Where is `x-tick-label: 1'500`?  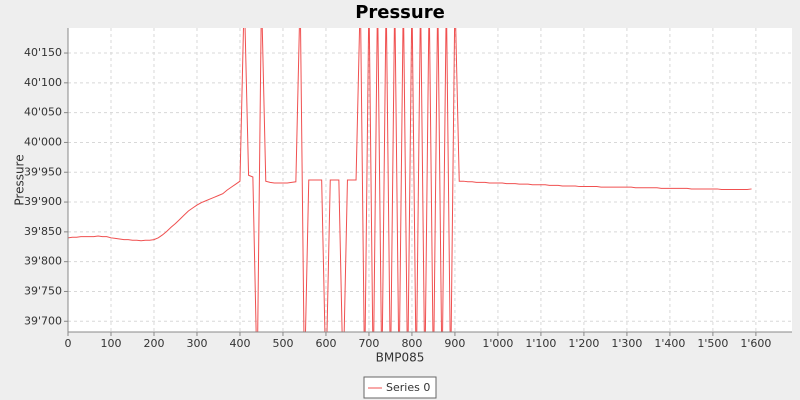
x-tick-label: 1'500 is located at coordinates (712, 343).